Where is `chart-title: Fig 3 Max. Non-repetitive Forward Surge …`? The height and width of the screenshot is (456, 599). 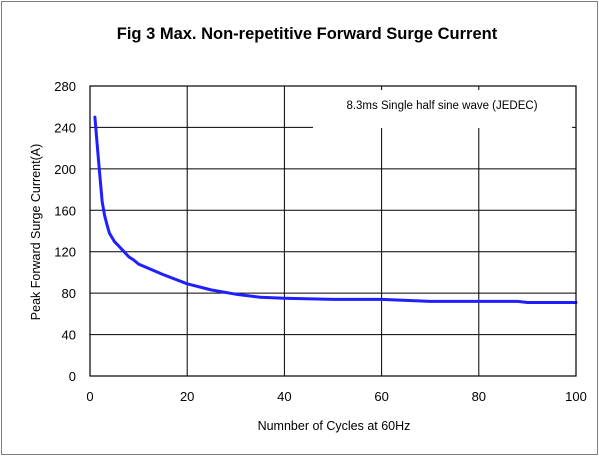
chart-title: Fig 3 Max. Non-repetitive Forward Surge … is located at coordinates (307, 34).